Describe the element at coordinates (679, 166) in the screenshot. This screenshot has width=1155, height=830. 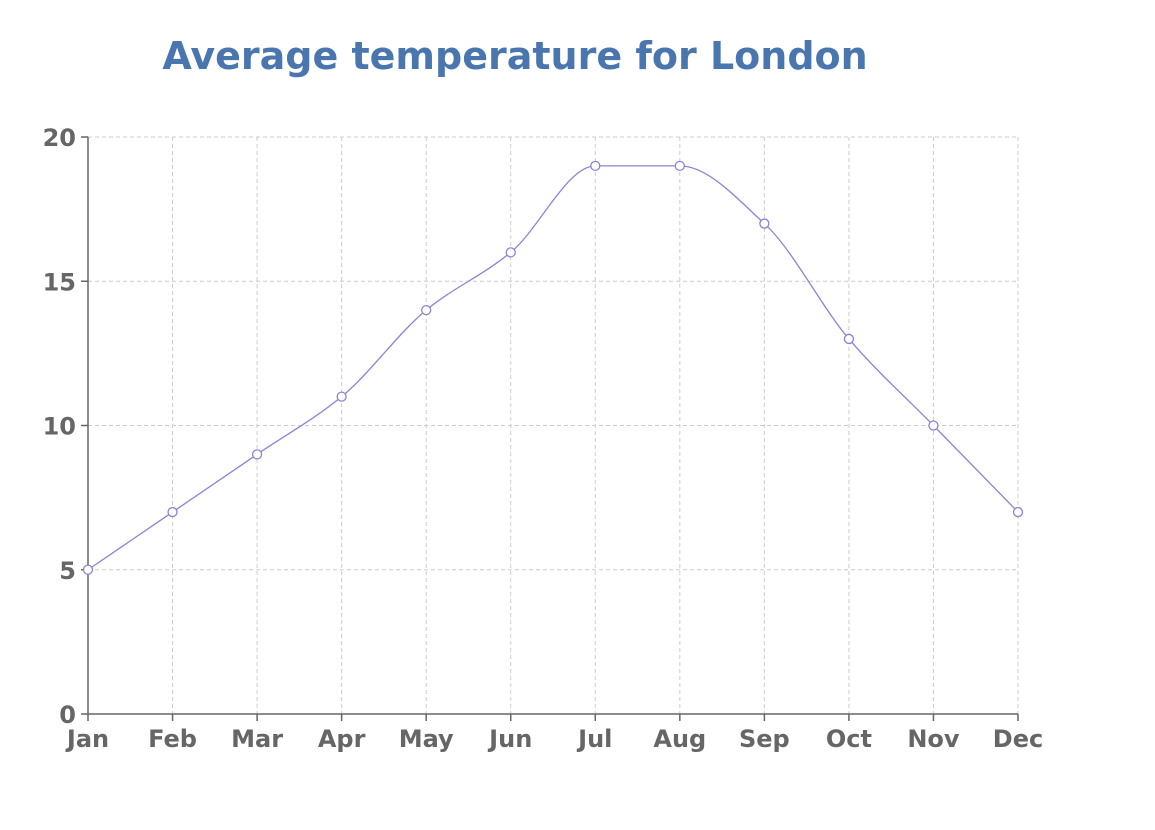
I see `data-point-aug` at that location.